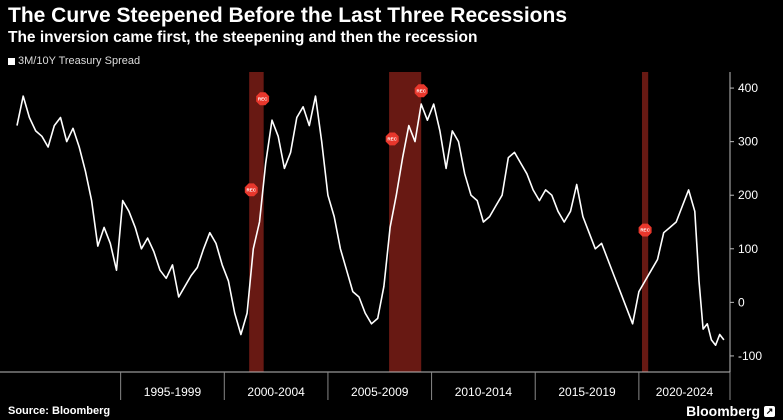  Describe the element at coordinates (741, 302) in the screenshot. I see `y-tick-label: 0` at that location.